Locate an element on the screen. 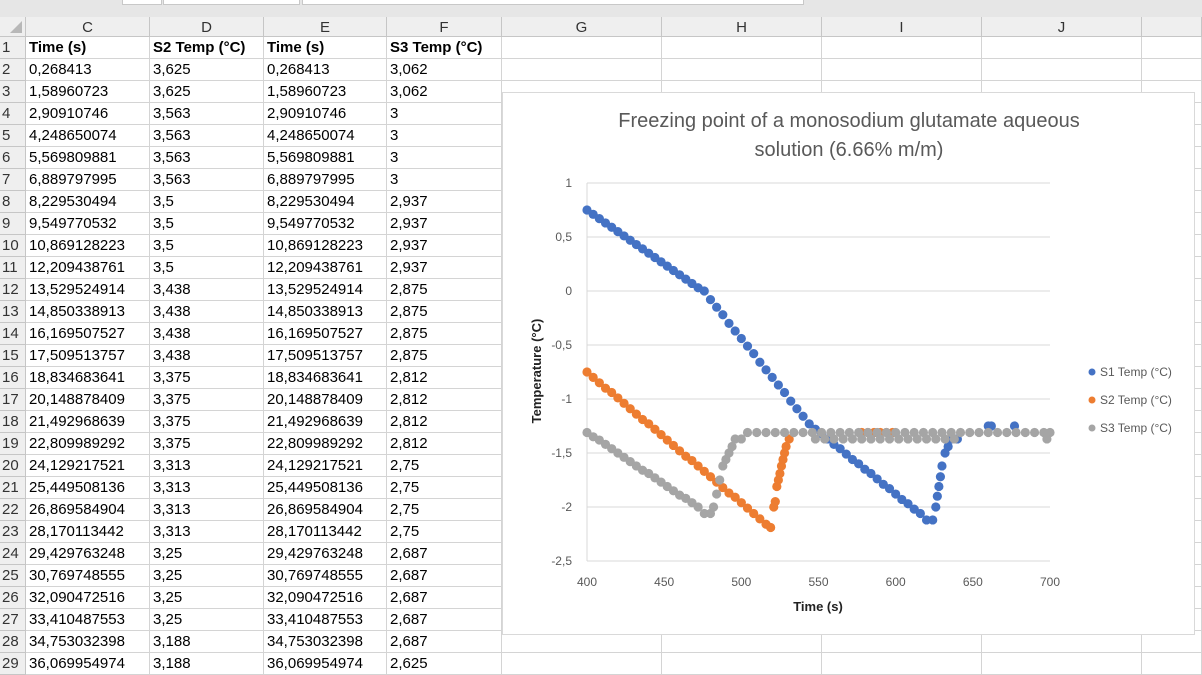 This screenshot has height=675, width=1202. row-header: 23 is located at coordinates (13, 532).